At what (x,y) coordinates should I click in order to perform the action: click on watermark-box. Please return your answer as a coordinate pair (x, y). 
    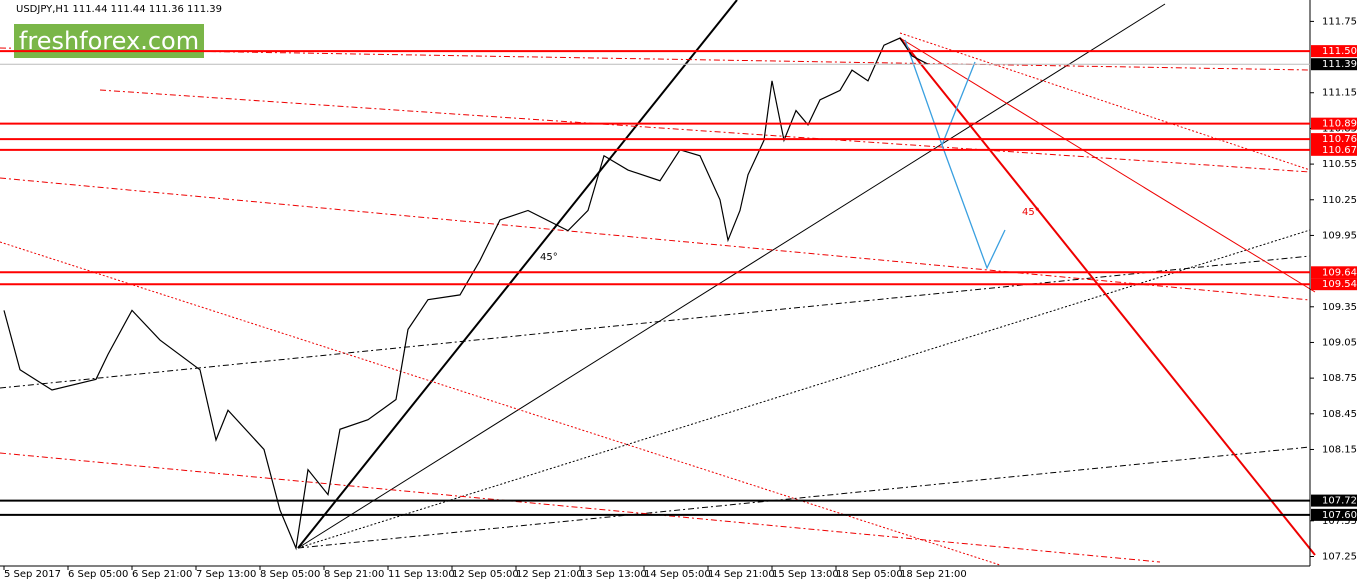
    Looking at the image, I should click on (109, 41).